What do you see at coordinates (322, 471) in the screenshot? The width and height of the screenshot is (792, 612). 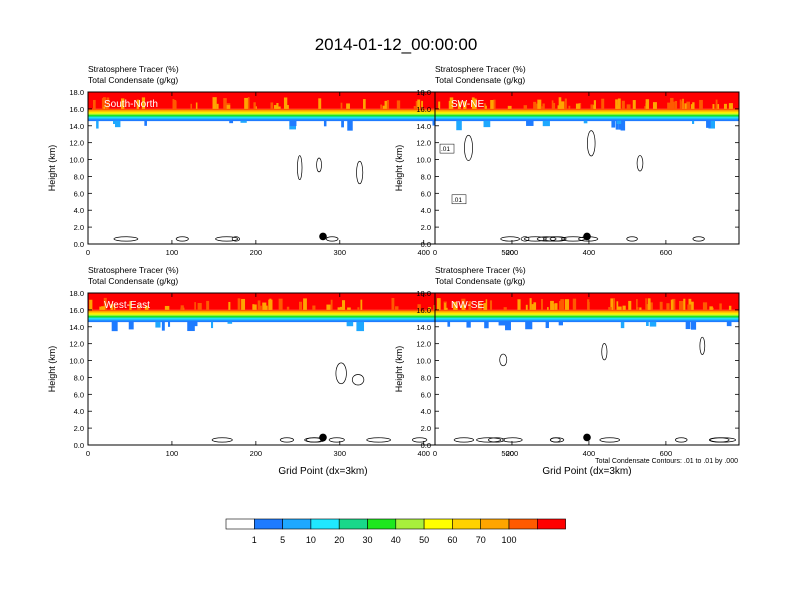 I see `x-axis-label: Grid Point (dx=3km)` at bounding box center [322, 471].